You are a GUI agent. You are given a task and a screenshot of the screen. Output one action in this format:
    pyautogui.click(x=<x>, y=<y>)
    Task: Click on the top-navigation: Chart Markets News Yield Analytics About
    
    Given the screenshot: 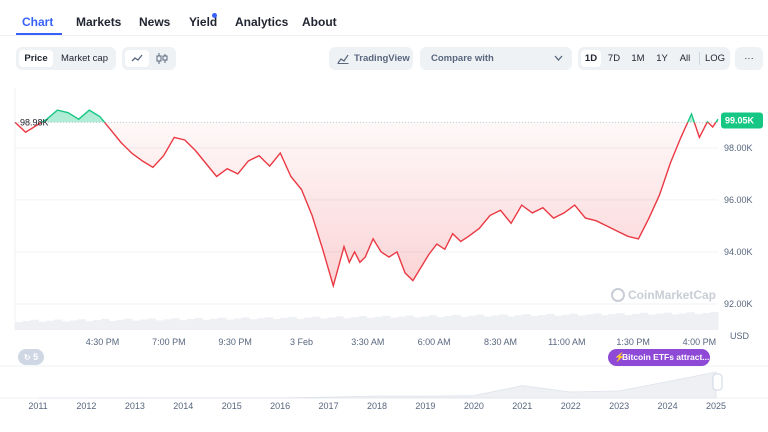 What is the action you would take?
    pyautogui.click(x=384, y=18)
    